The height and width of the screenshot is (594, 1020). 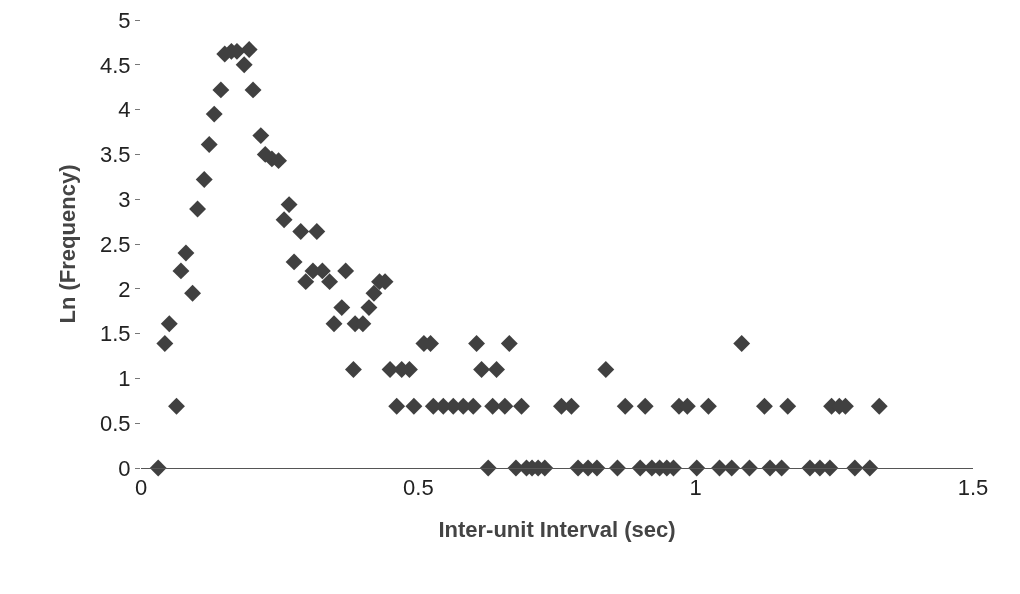 What do you see at coordinates (115, 334) in the screenshot?
I see `y-tick-label: 1.5` at bounding box center [115, 334].